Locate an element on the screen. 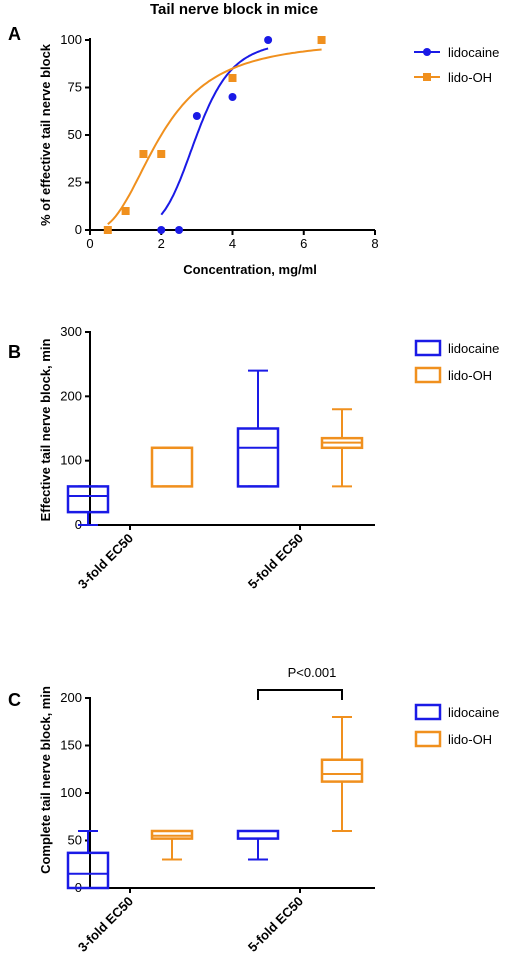 Image resolution: width=512 pixels, height=965 pixels. panel-c-x-tick-label: 5-fold EC50 is located at coordinates (275, 924).